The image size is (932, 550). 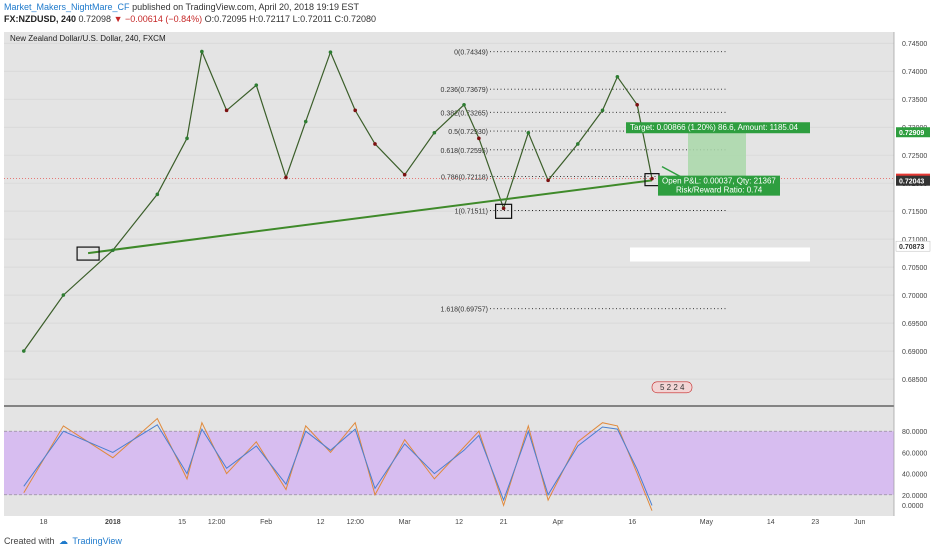 What do you see at coordinates (504, 522) in the screenshot?
I see `time-tick-label: 21` at bounding box center [504, 522].